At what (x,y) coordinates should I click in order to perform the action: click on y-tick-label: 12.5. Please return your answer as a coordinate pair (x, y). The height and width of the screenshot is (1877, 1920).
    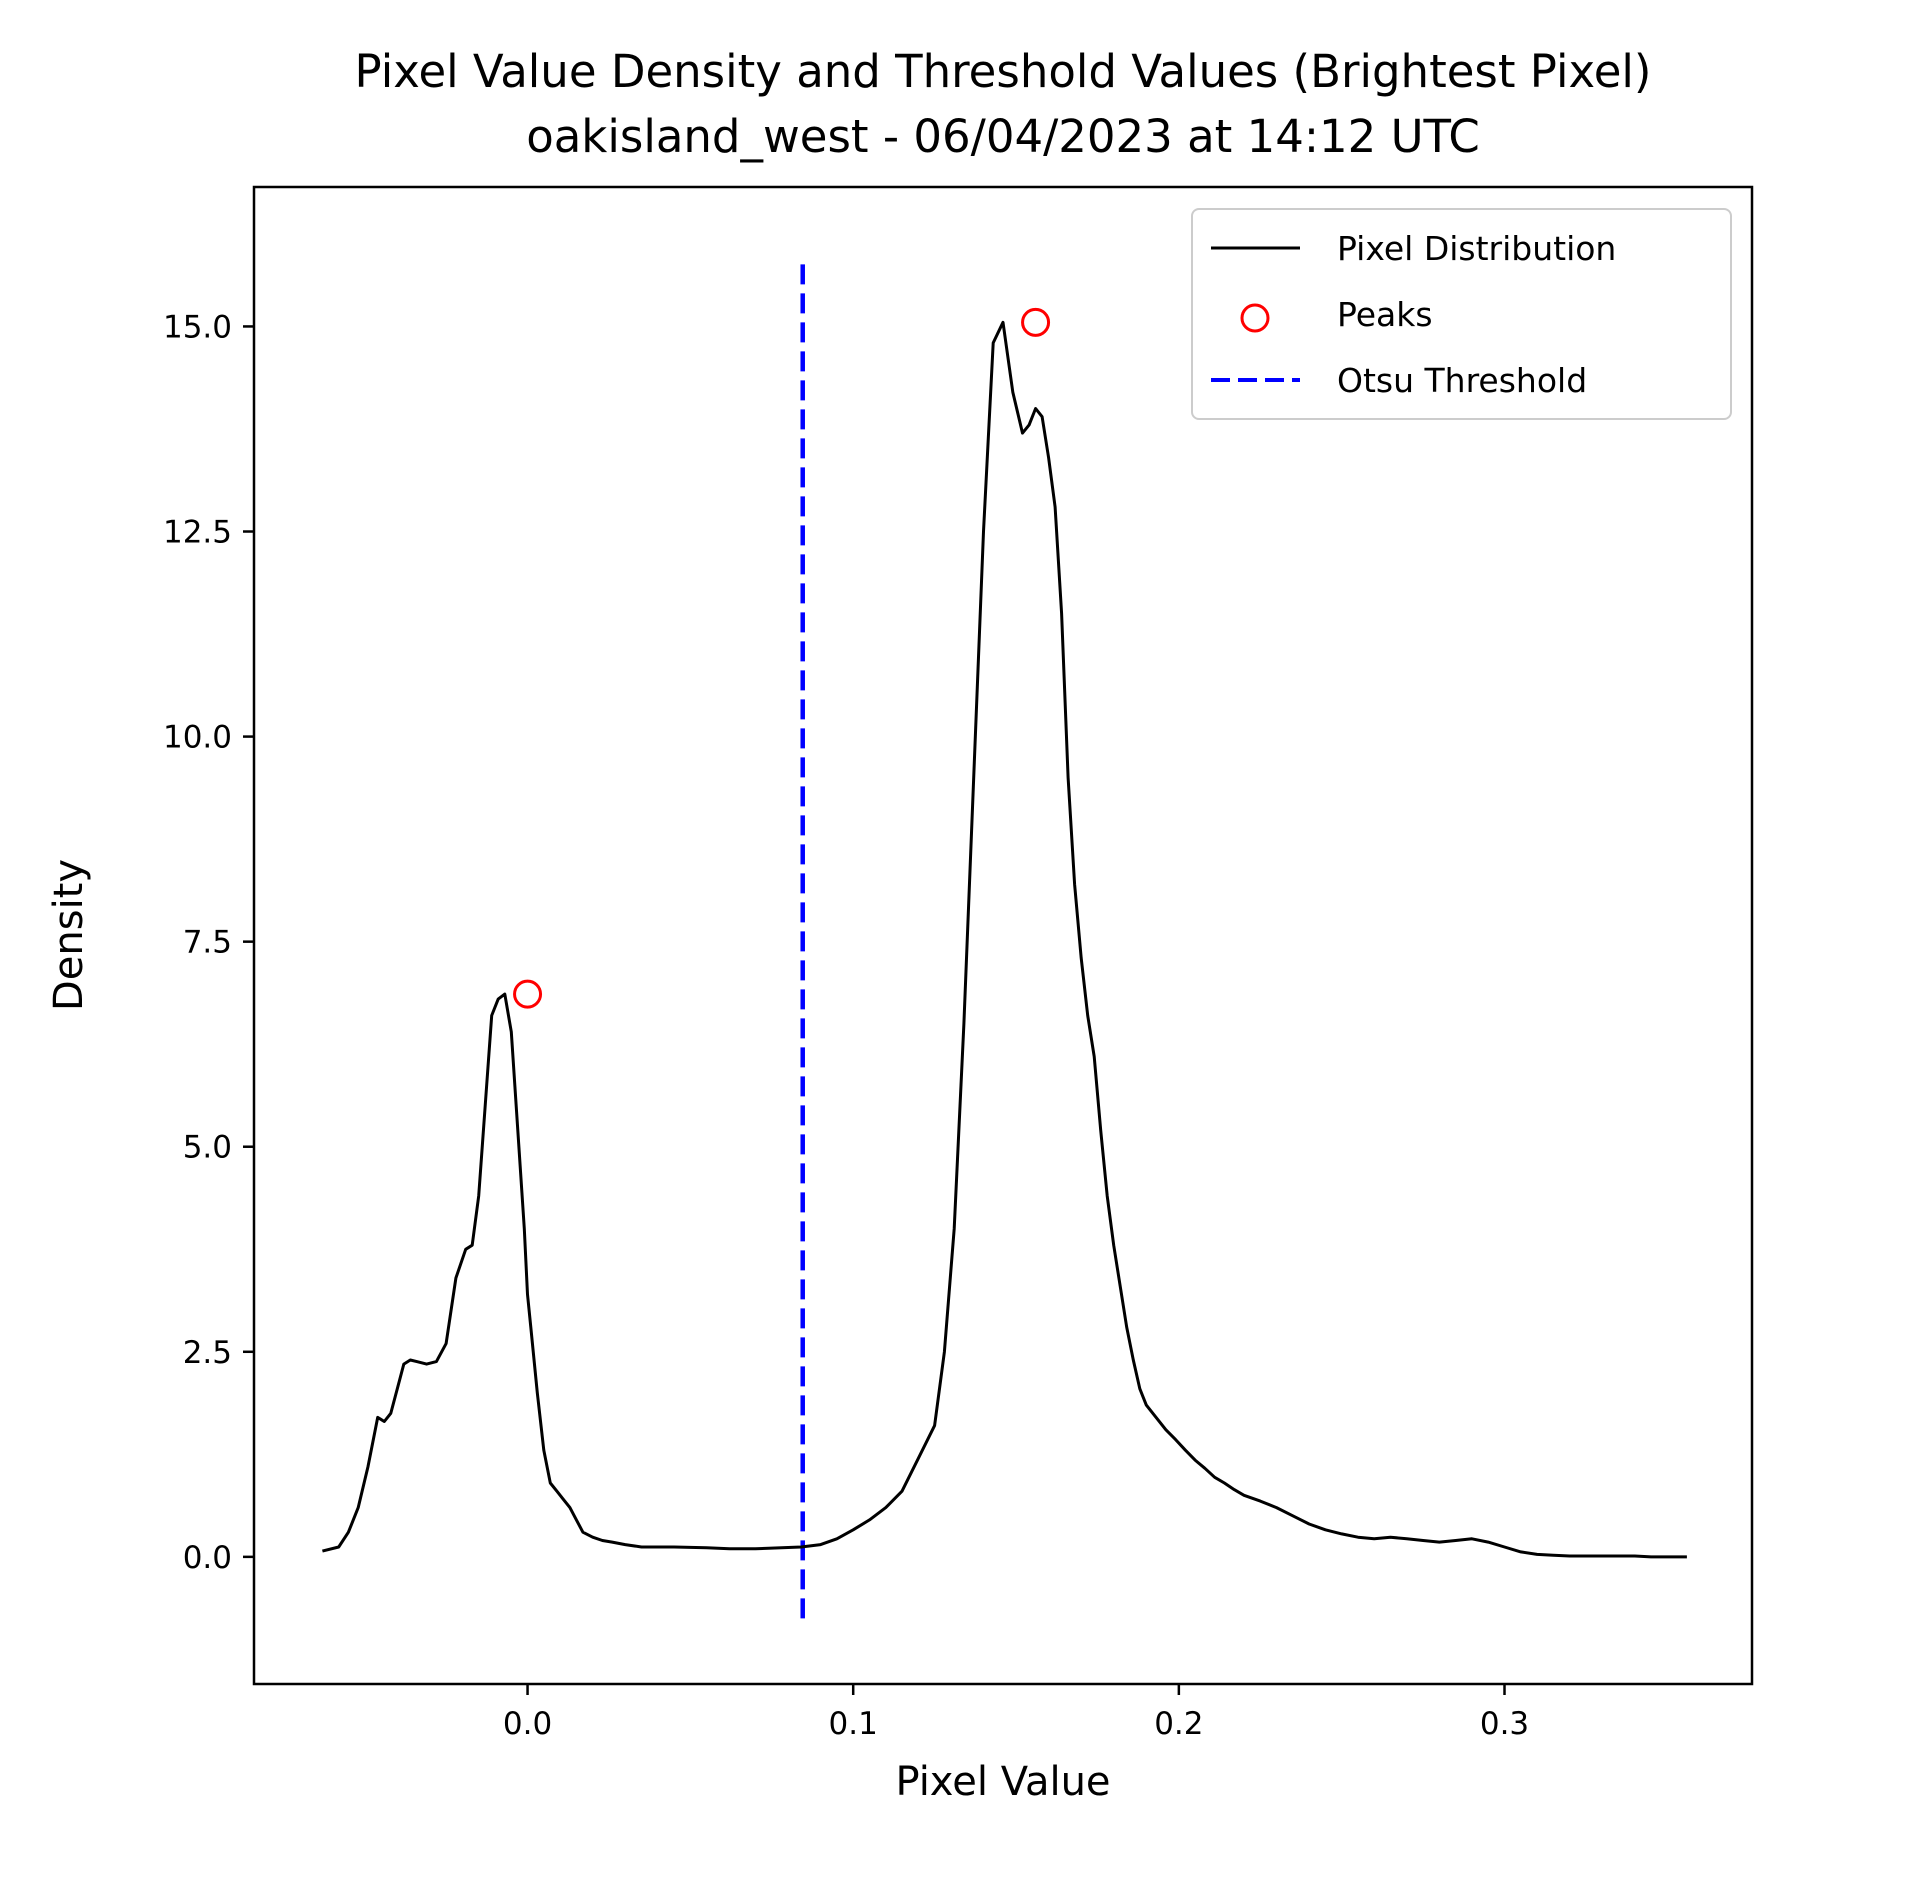
    Looking at the image, I should click on (197, 533).